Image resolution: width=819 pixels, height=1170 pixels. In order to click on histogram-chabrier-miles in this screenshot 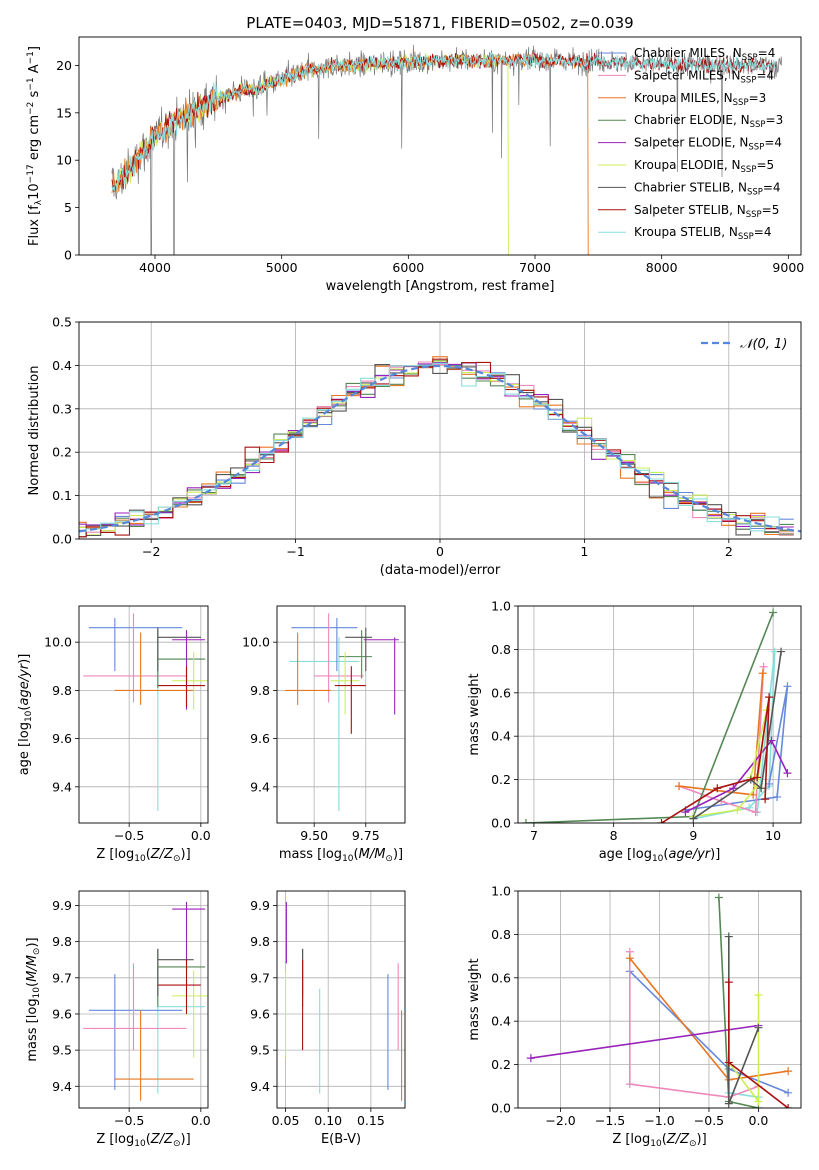, I will do `click(436, 450)`.